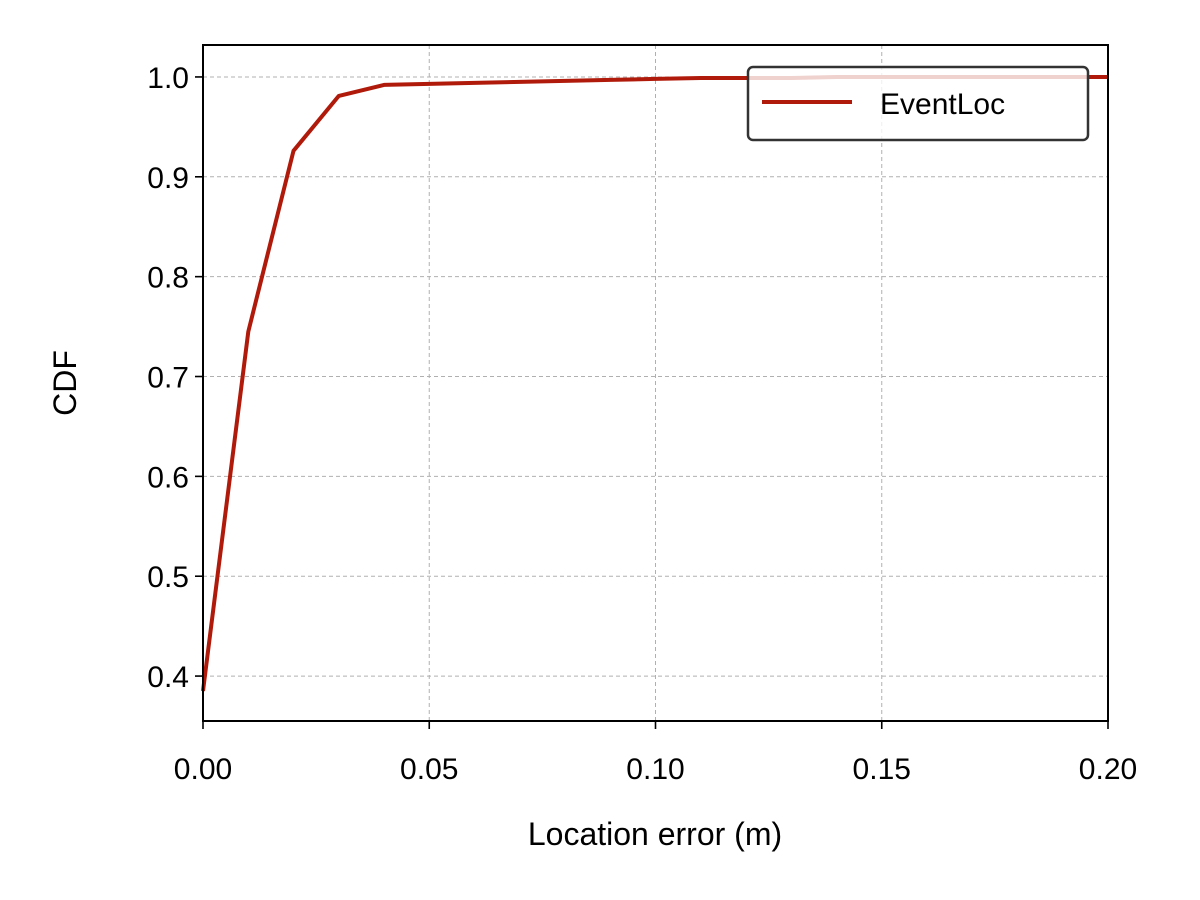 The width and height of the screenshot is (1200, 900). Describe the element at coordinates (655, 769) in the screenshot. I see `x-tick-label: 0.10` at that location.